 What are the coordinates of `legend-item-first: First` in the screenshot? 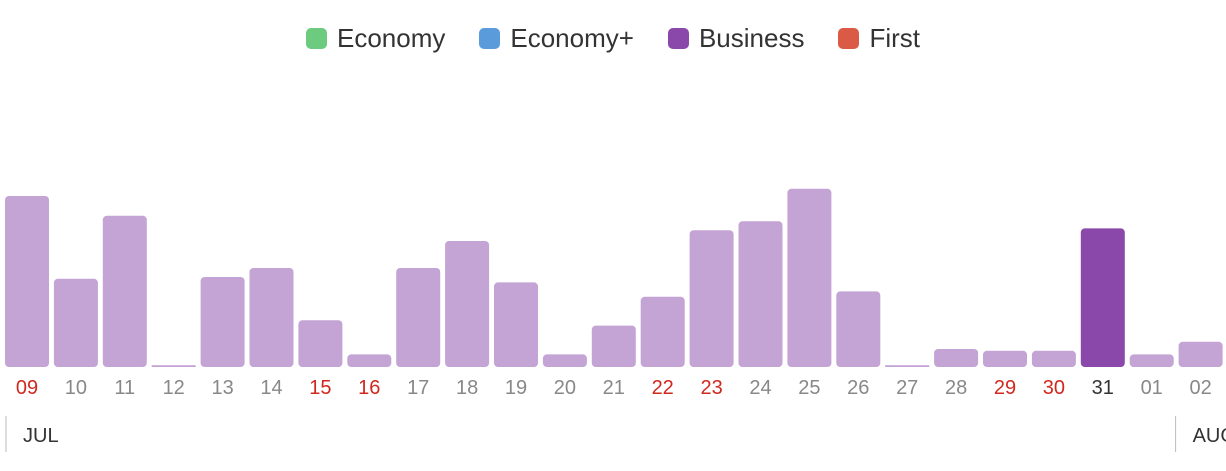 It's located at (879, 38).